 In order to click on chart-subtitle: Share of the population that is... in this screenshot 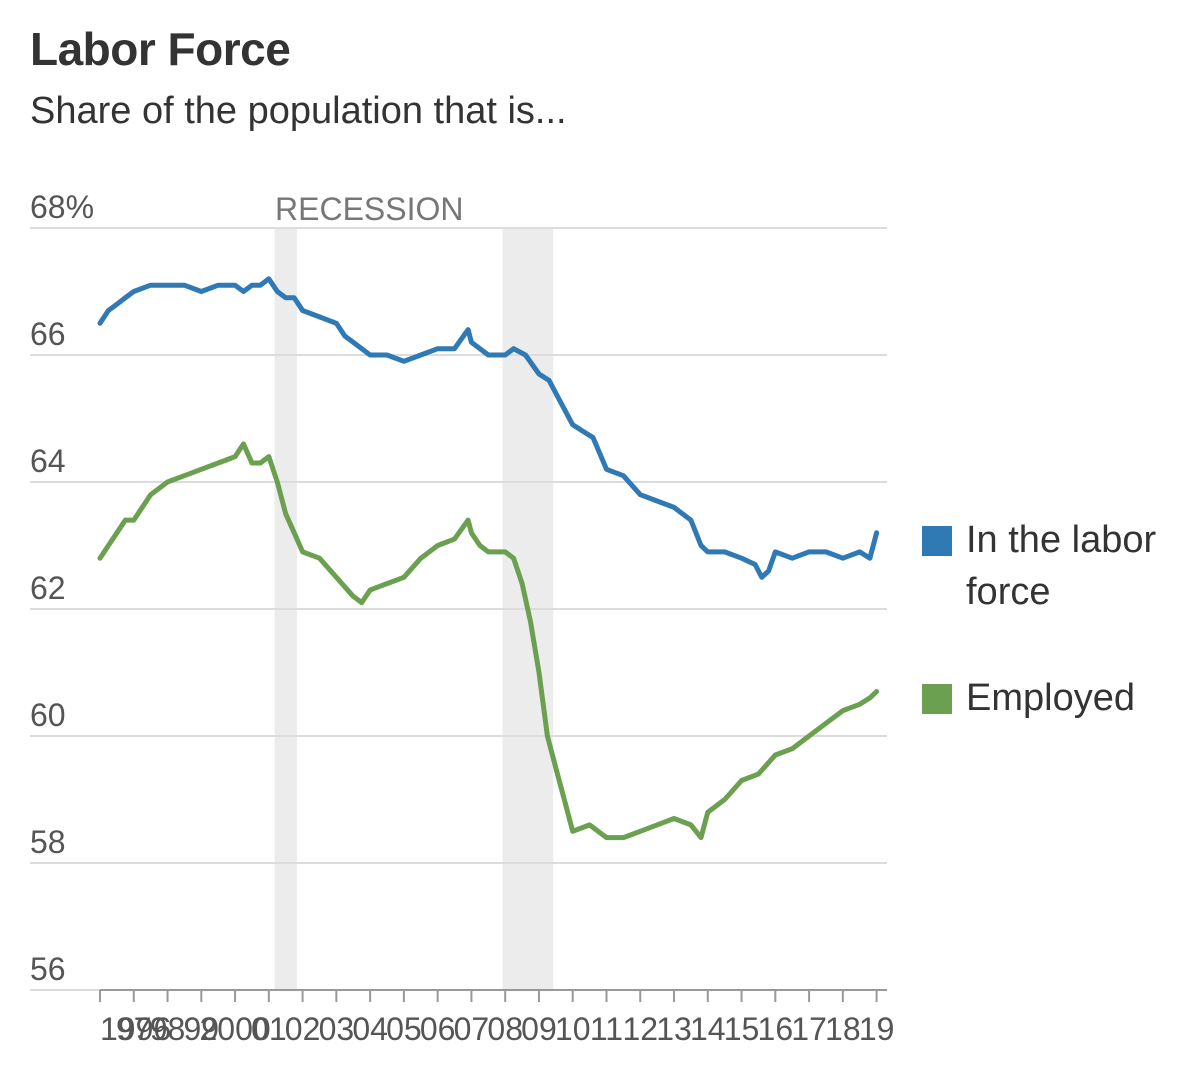, I will do `click(298, 111)`.